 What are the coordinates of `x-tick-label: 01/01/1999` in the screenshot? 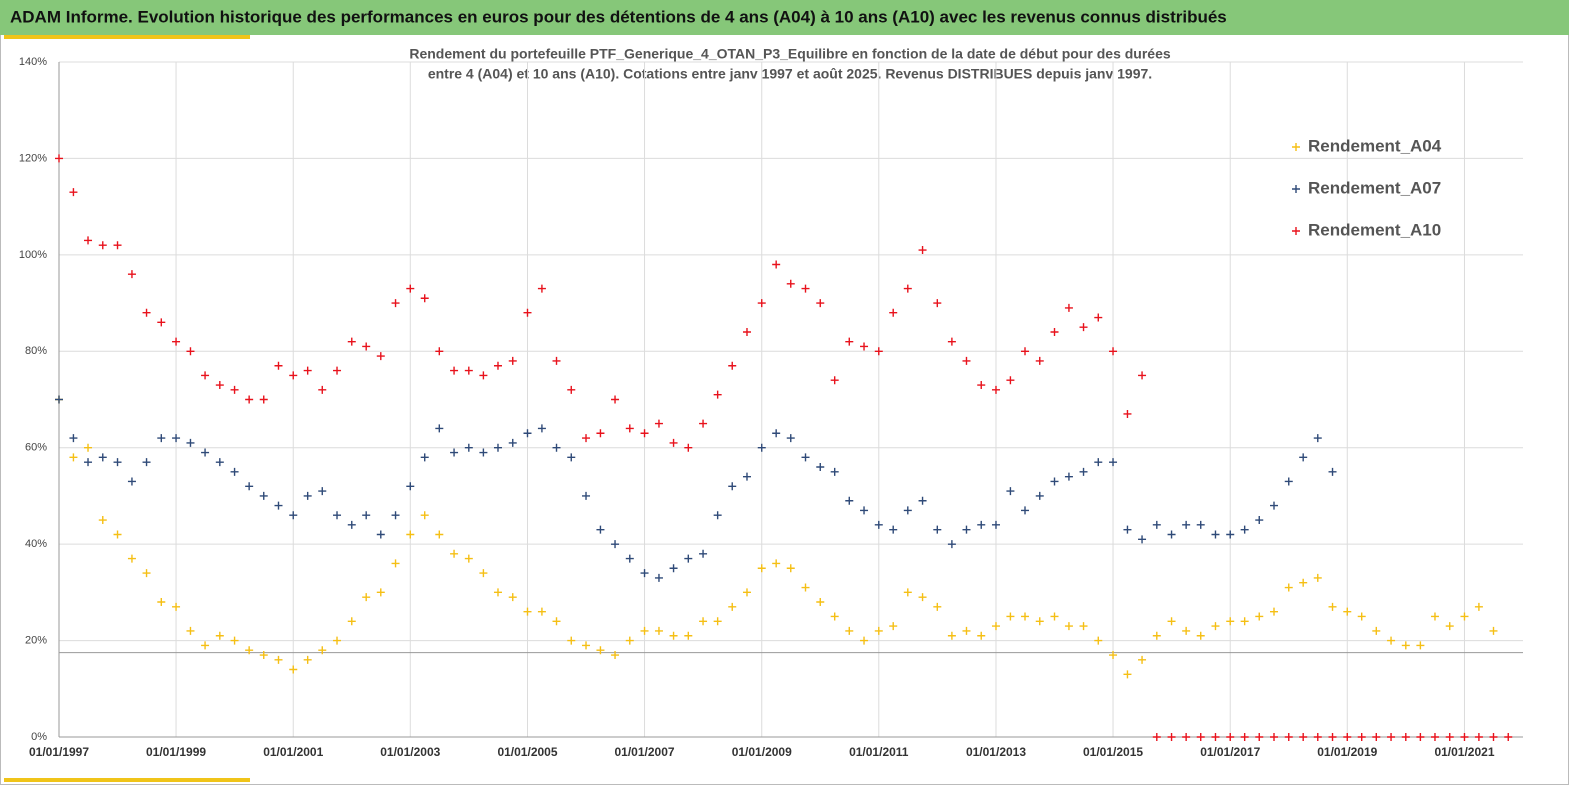 It's located at (176, 752).